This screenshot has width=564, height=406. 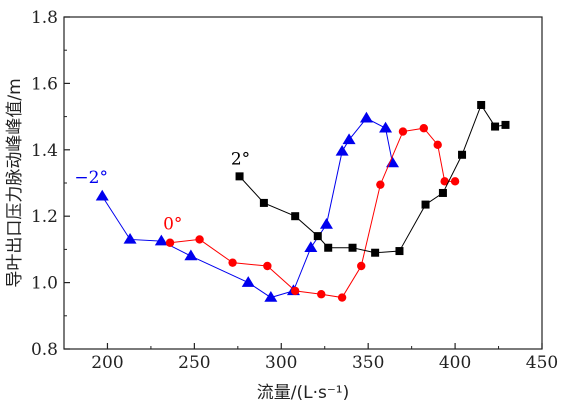 What do you see at coordinates (162, 192) in the screenshot?
I see `series-label-group: −2° 0° 2°` at bounding box center [162, 192].